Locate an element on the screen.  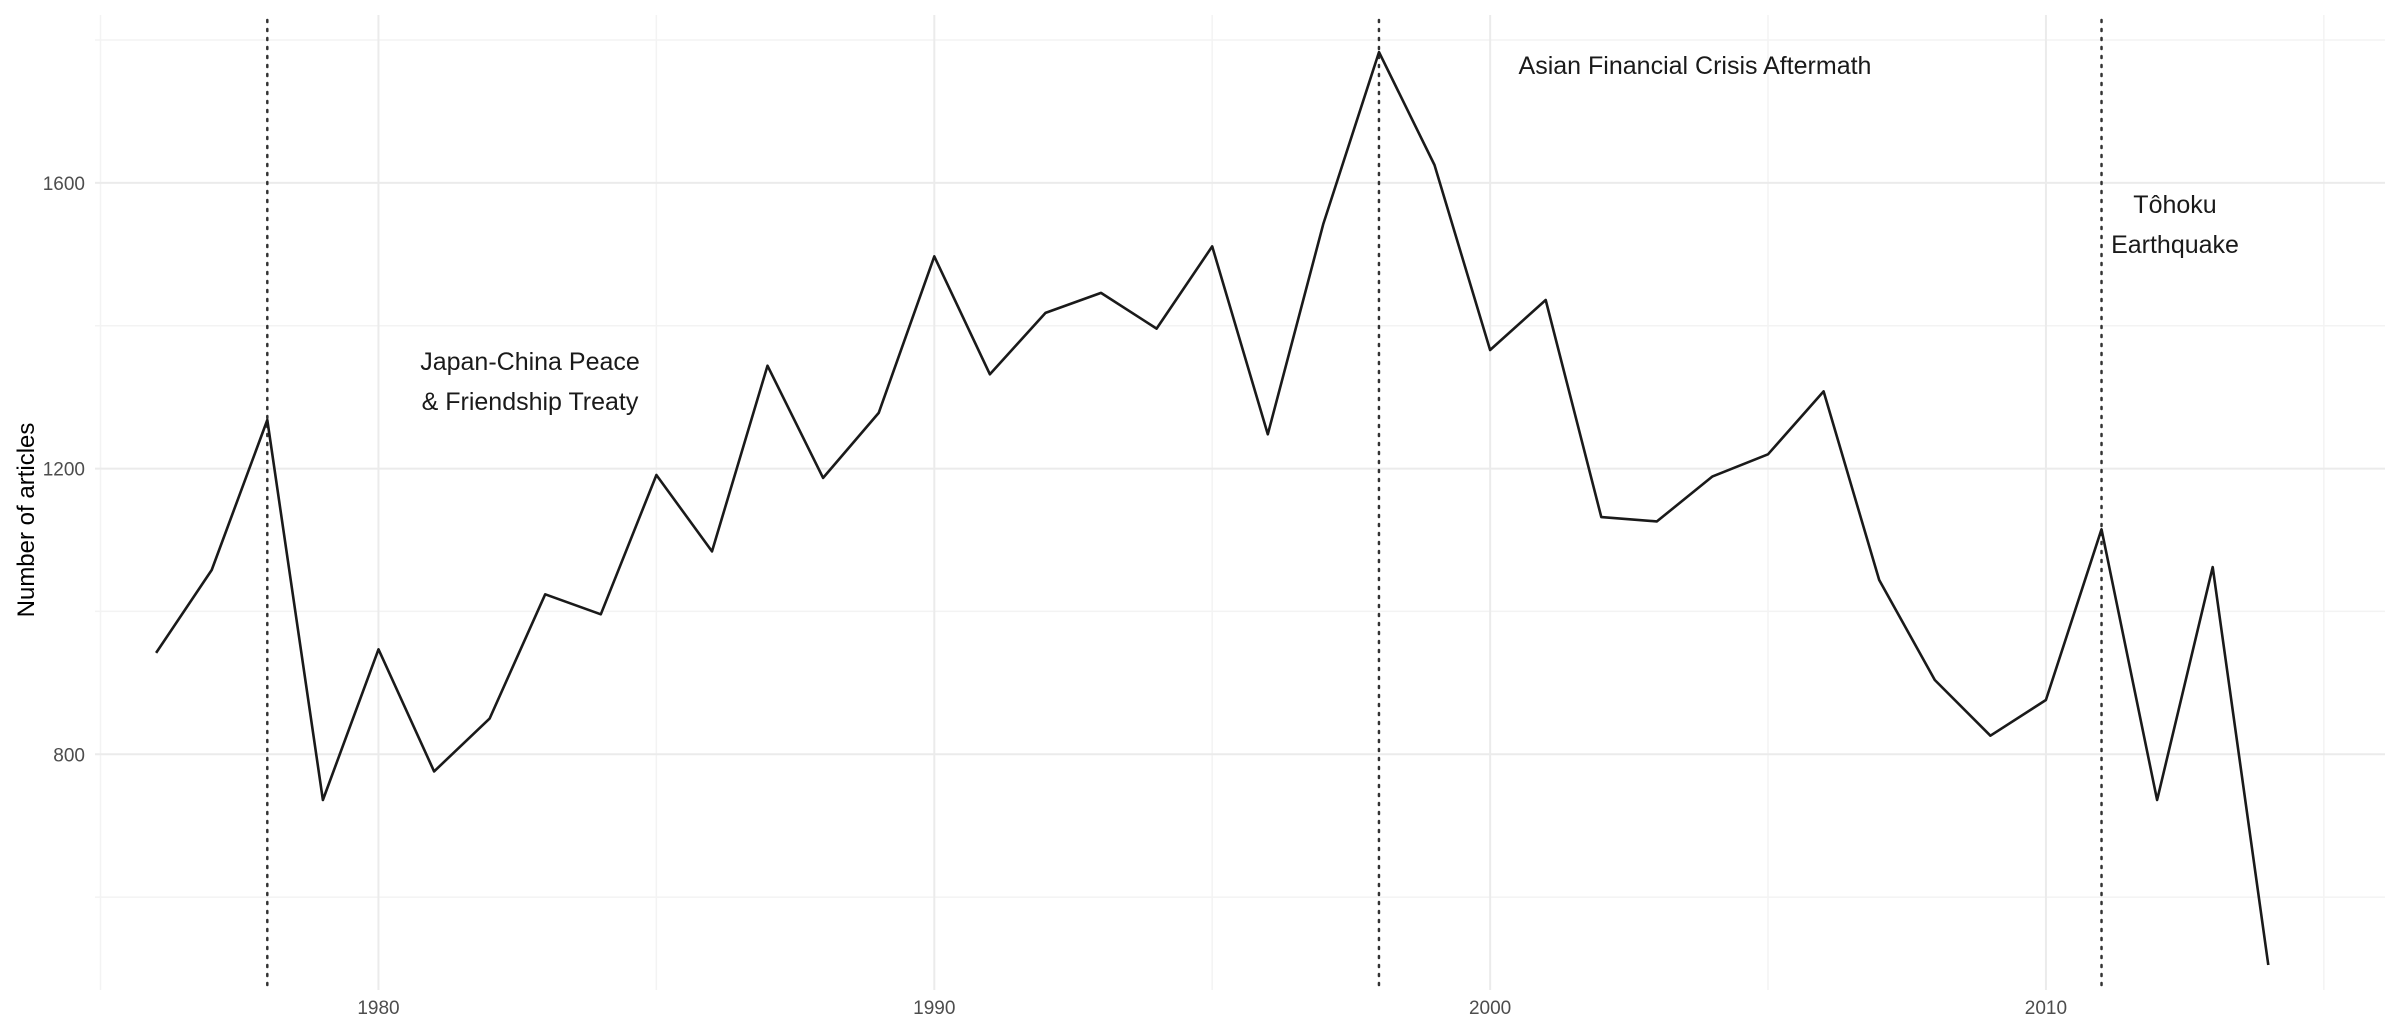
y-tick-label: 800 is located at coordinates (69, 755).